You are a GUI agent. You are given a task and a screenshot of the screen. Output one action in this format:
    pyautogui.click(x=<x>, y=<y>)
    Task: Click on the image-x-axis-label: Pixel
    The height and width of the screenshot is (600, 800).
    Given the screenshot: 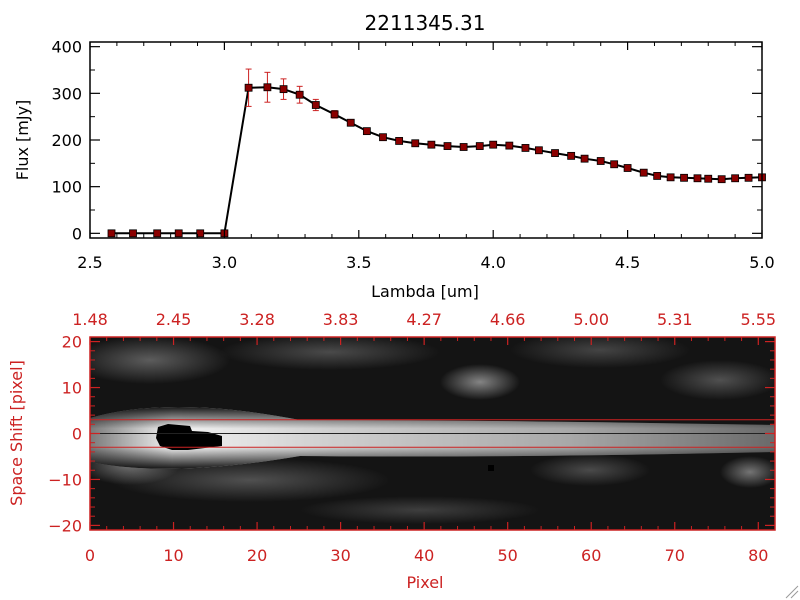 What is the action you would take?
    pyautogui.click(x=424, y=582)
    